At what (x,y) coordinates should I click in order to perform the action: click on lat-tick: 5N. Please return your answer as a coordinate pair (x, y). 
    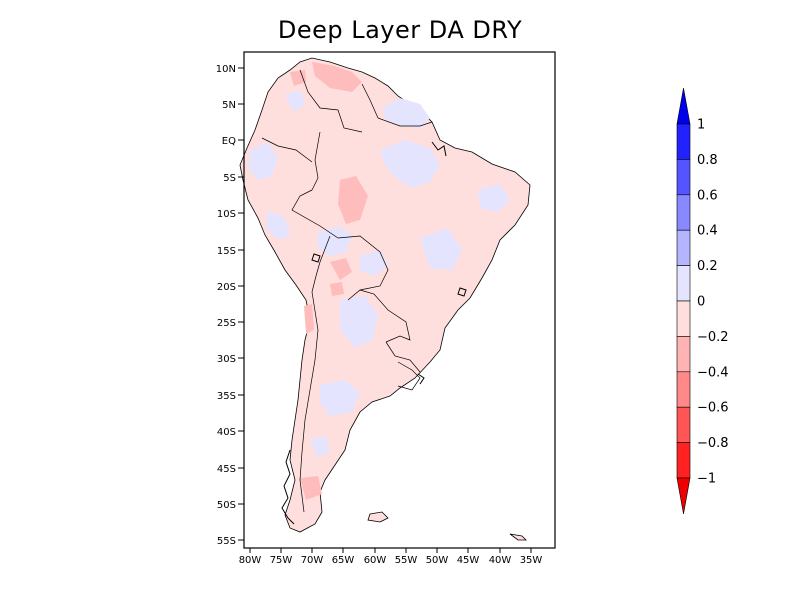
    Looking at the image, I should click on (233, 105).